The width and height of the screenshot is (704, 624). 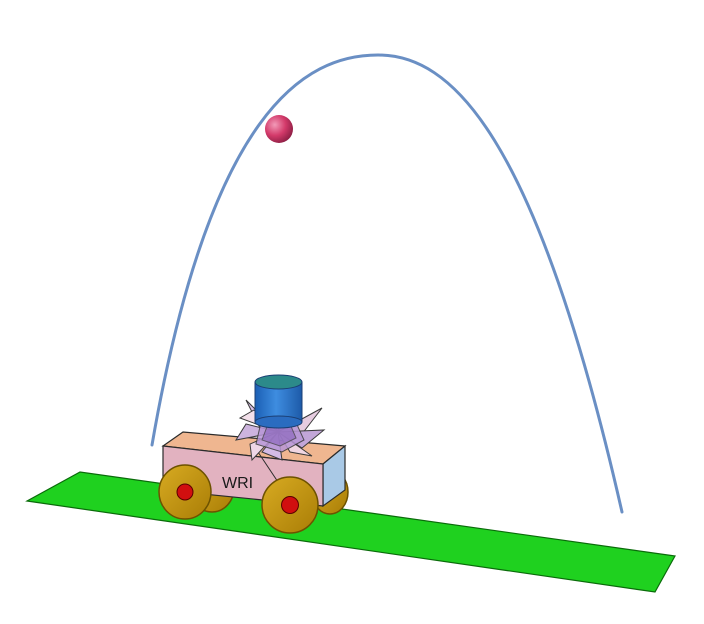 I want to click on launcher, so click(x=280, y=418).